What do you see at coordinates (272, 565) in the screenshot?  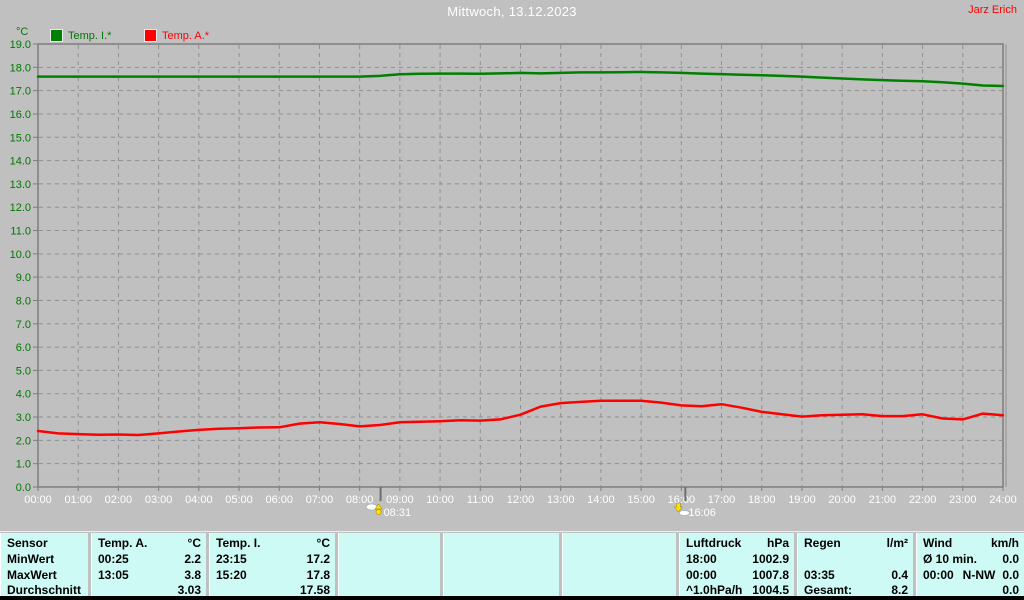 I see `summary-panel-temp-i: Temp. I. °C 23:15 17.2 15:20 17.8 17.58` at bounding box center [272, 565].